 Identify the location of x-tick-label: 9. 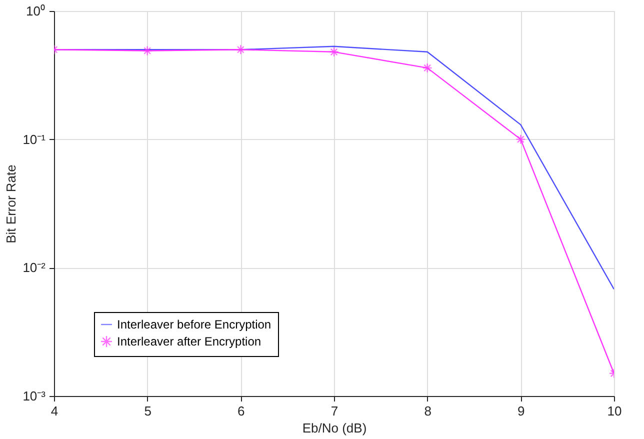
(521, 411).